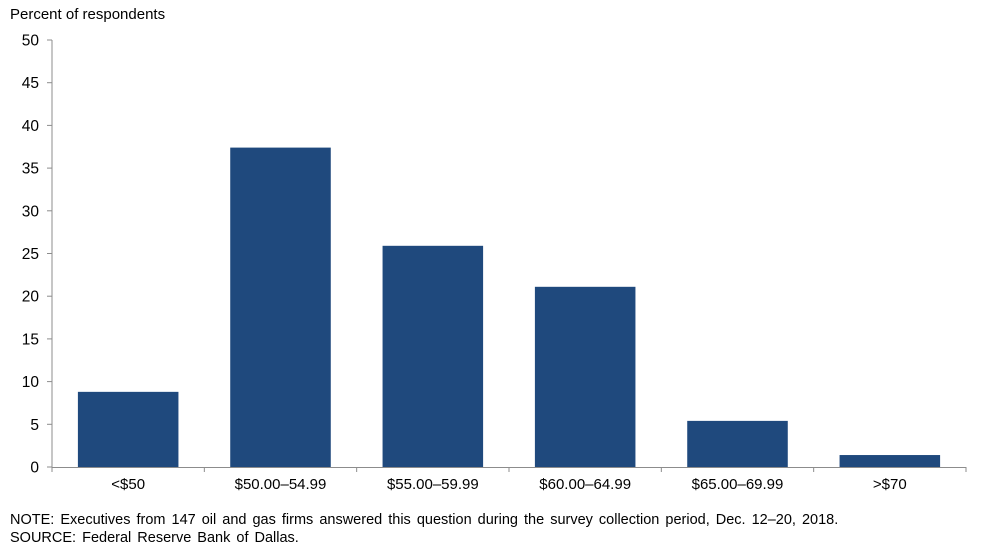  Describe the element at coordinates (128, 484) in the screenshot. I see `x-tick-label-0: <$50` at that location.